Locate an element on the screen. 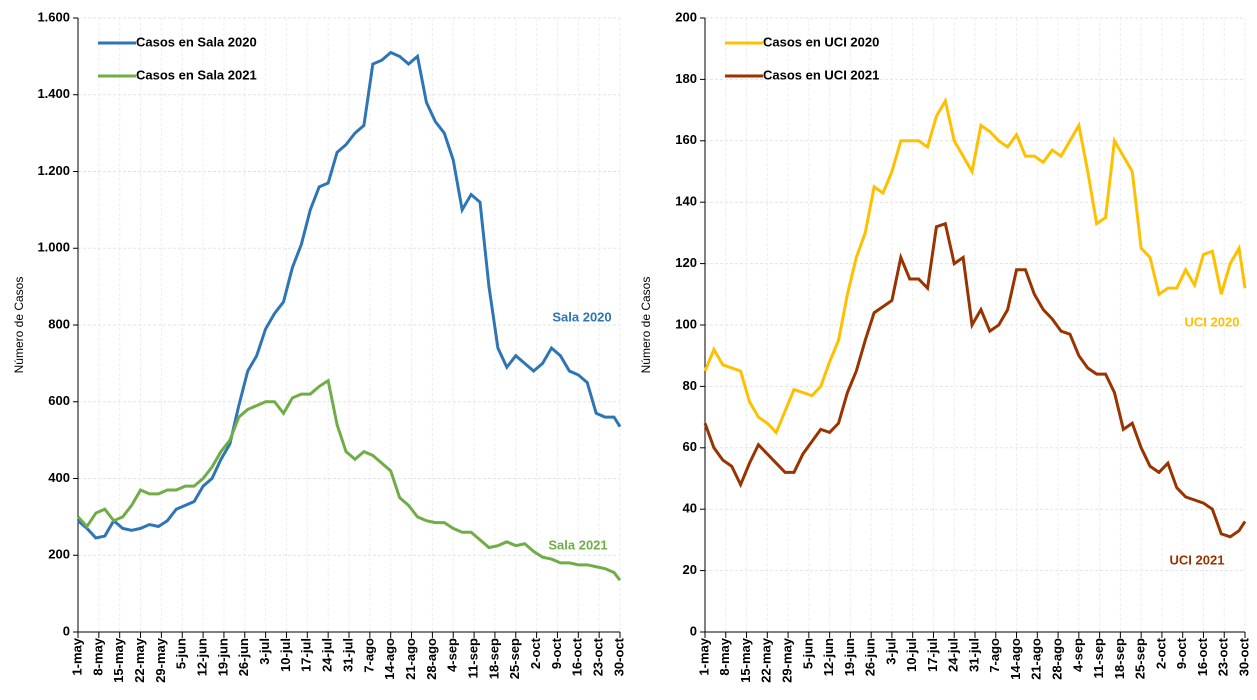  y-tick-label: 20 is located at coordinates (690, 569).